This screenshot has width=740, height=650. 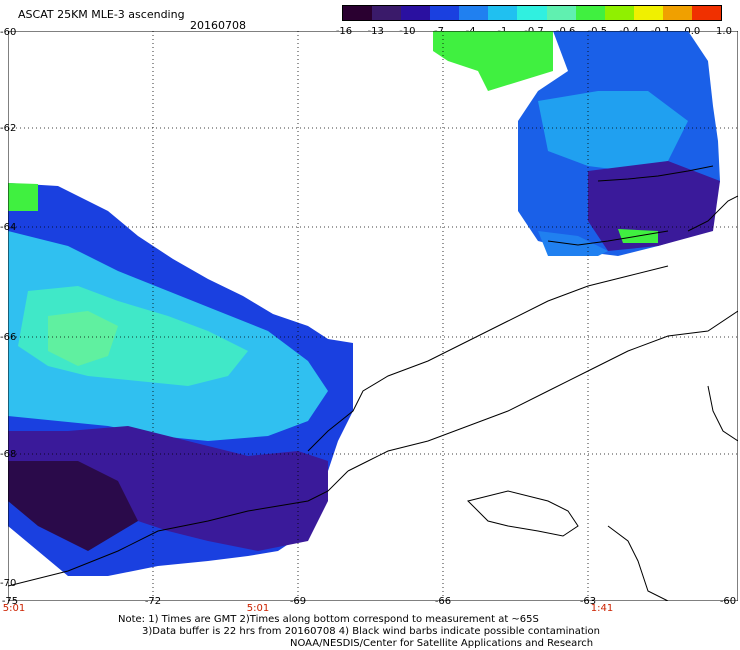 I want to click on lat-label-68: -68, so click(x=8, y=454).